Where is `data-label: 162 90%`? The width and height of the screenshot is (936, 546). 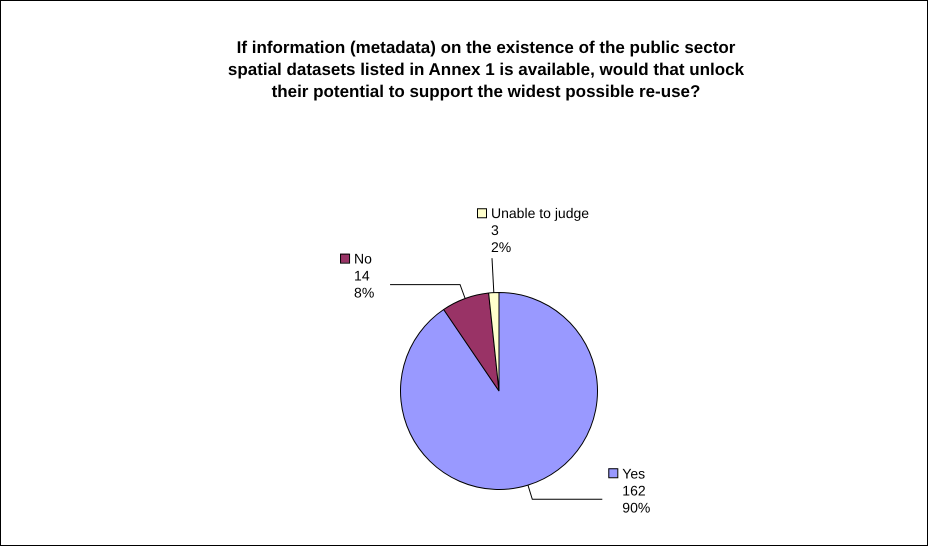
data-label: 162 90% is located at coordinates (636, 499).